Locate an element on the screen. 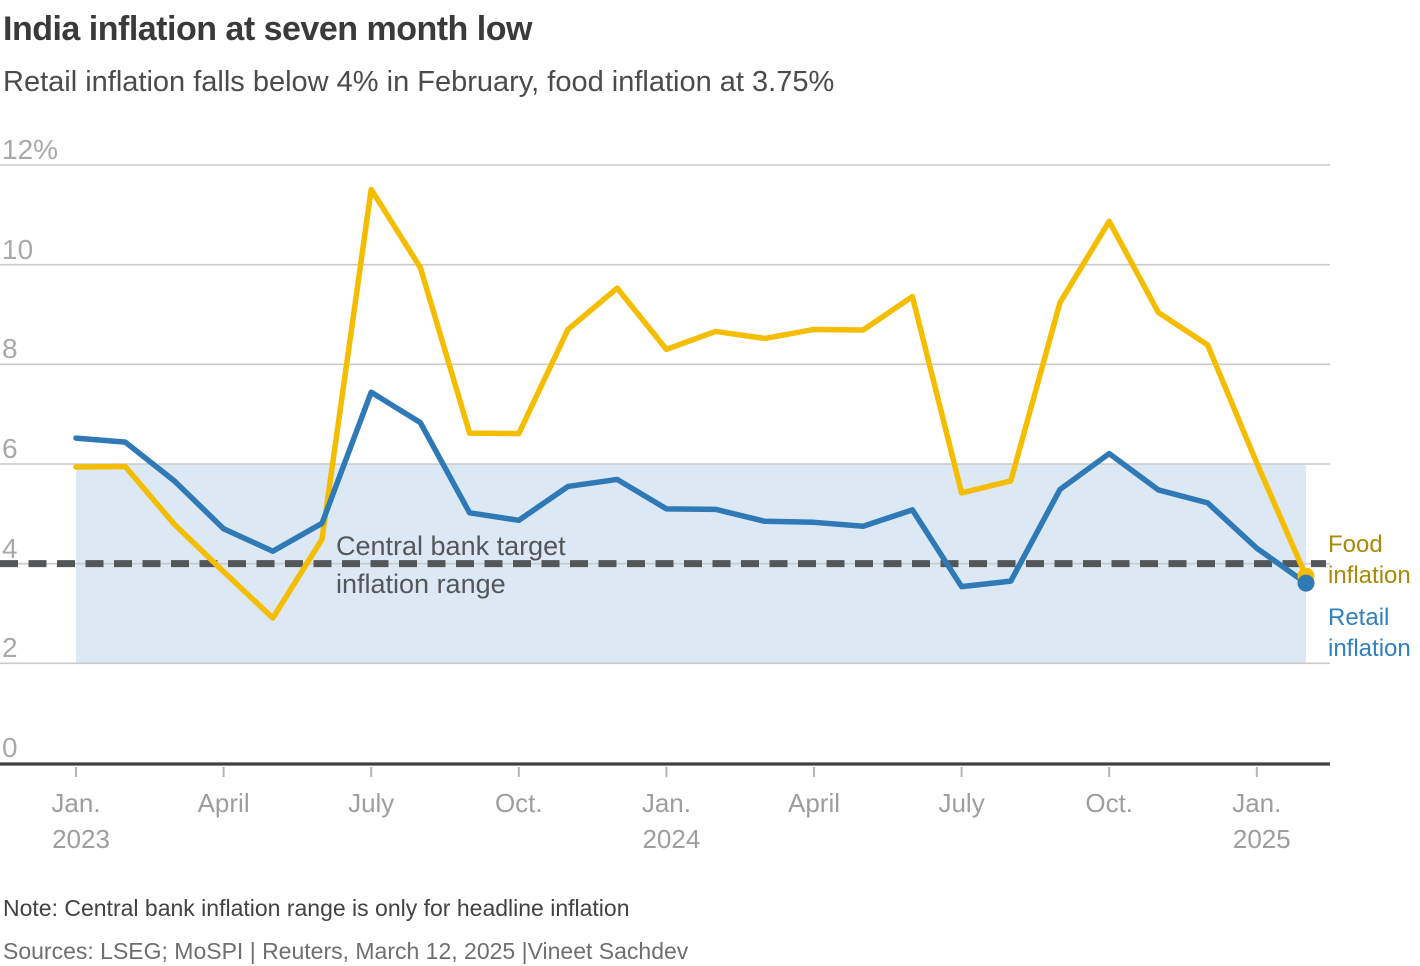  legend-food-inflation: Food inflation is located at coordinates (1369, 560).